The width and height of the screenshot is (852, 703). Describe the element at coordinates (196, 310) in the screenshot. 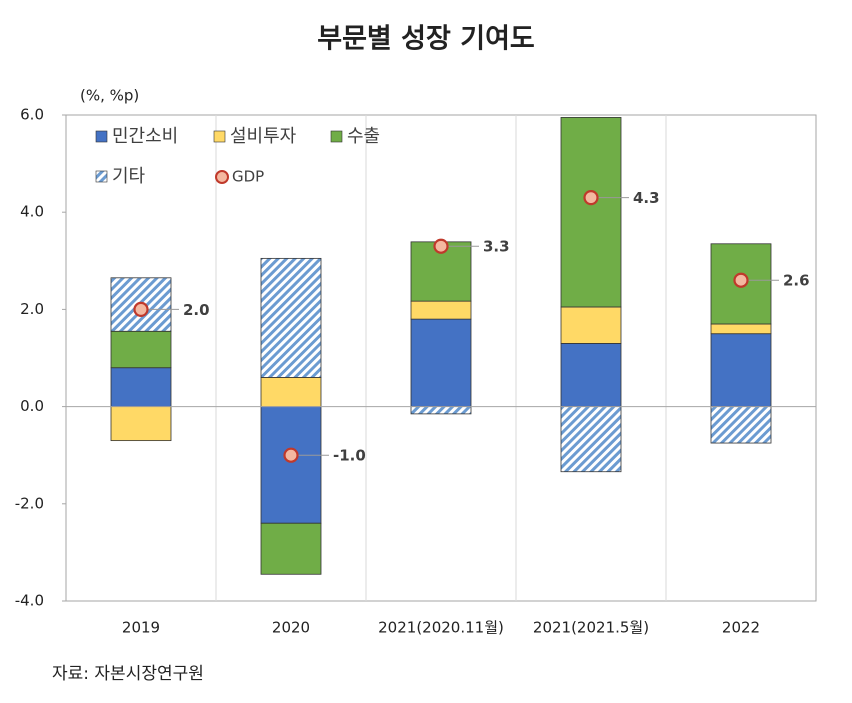

I see `data-label: 2.0` at that location.